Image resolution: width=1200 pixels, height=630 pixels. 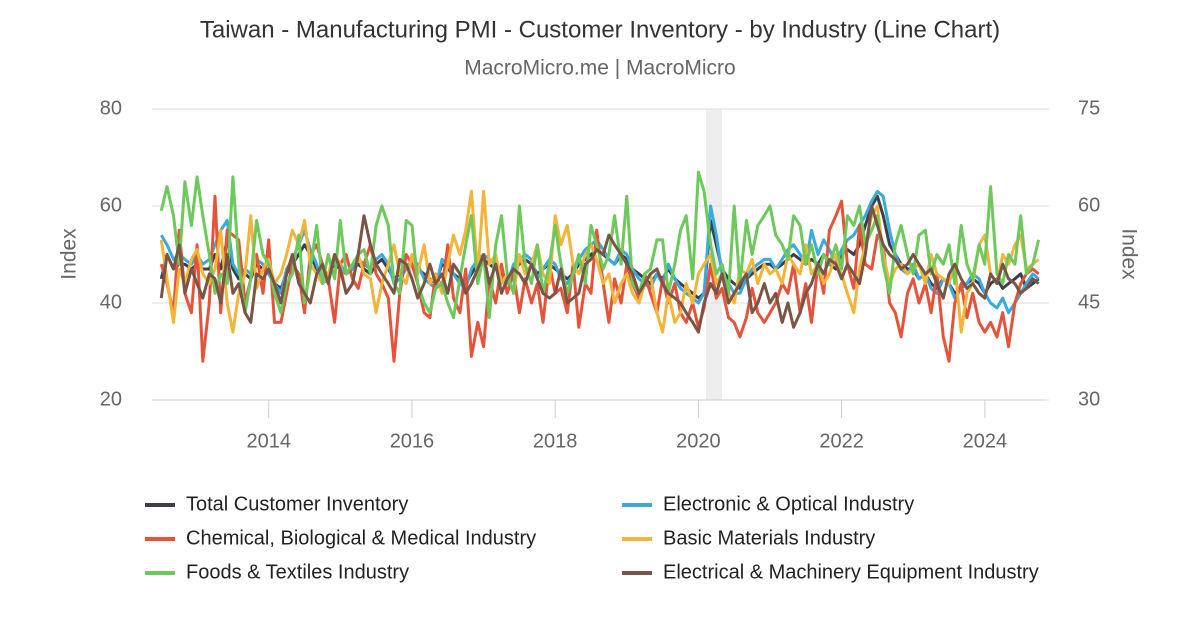 What do you see at coordinates (1089, 205) in the screenshot?
I see `y2-tick-label: 60` at bounding box center [1089, 205].